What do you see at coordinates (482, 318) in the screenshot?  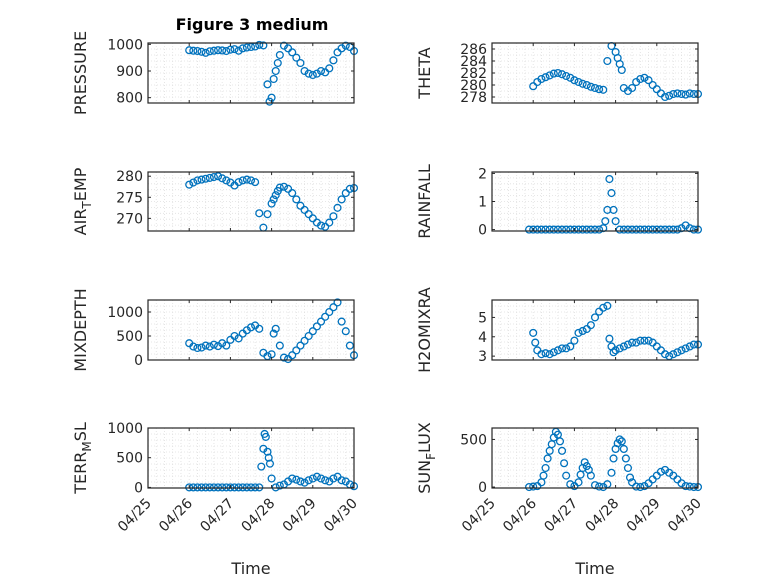 I see `y-tick-label: 5` at bounding box center [482, 318].